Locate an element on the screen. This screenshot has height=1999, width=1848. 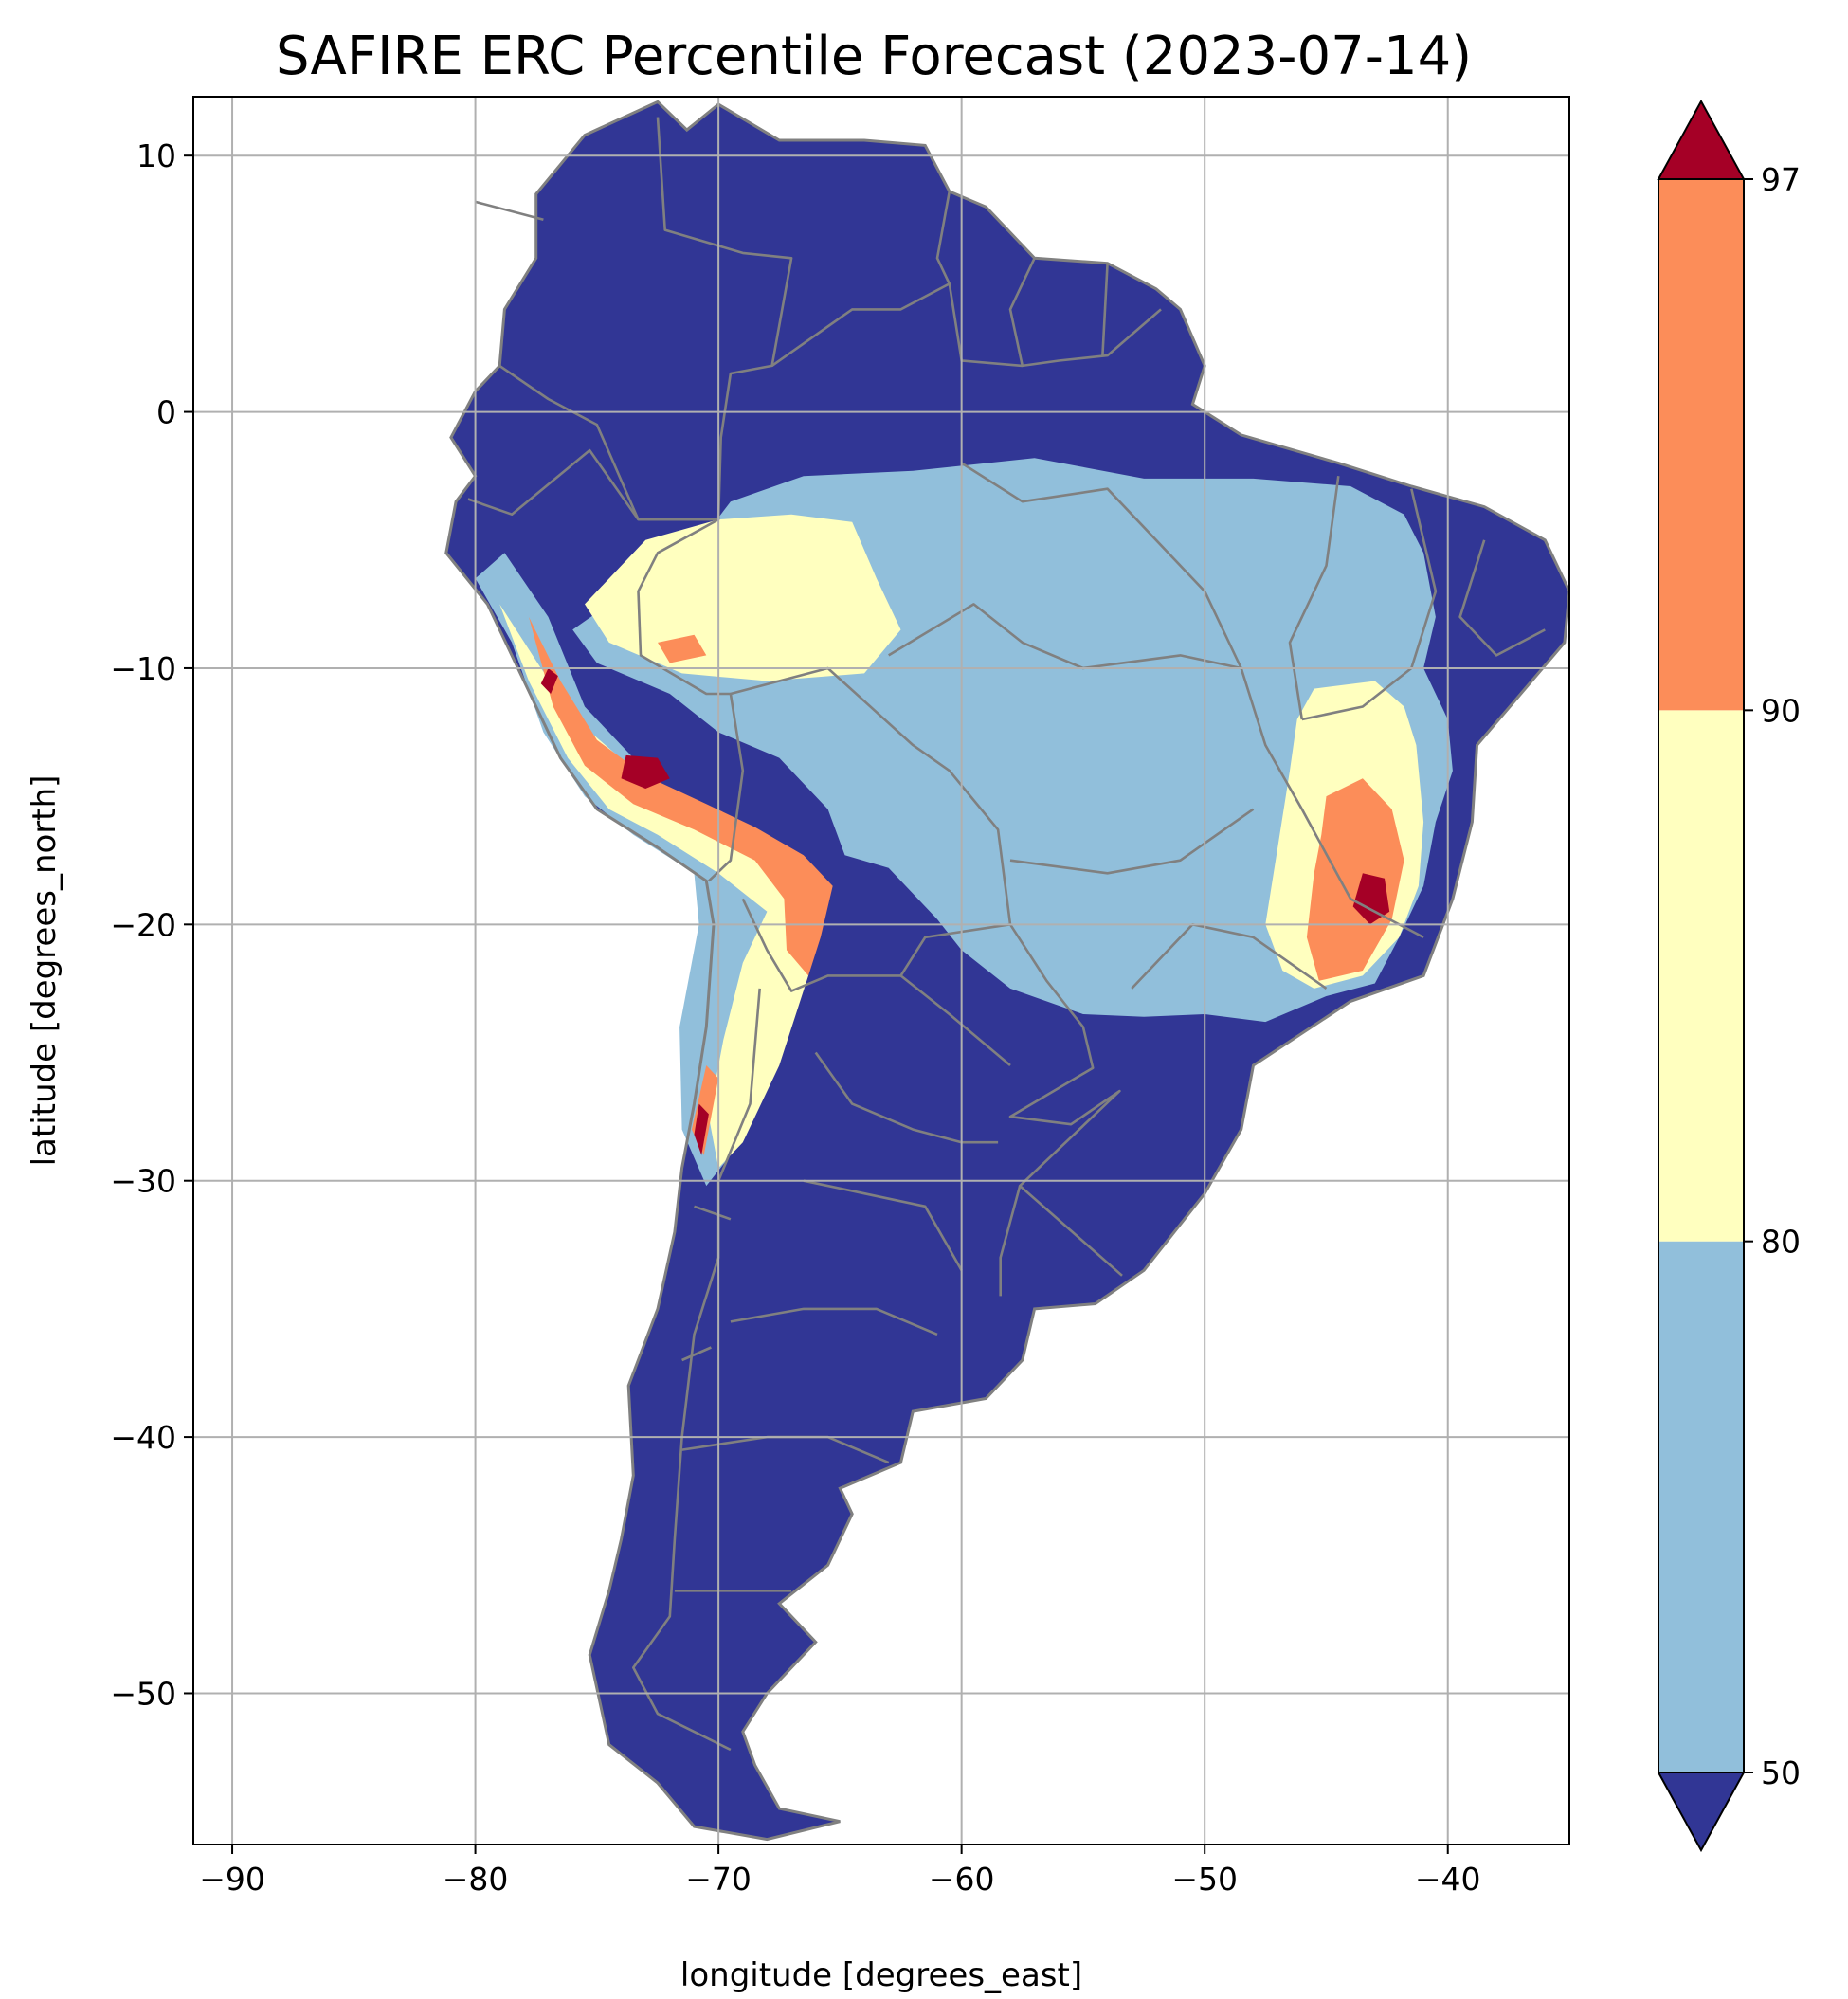
colorbar: 50 80 90 97 is located at coordinates (1729, 976).